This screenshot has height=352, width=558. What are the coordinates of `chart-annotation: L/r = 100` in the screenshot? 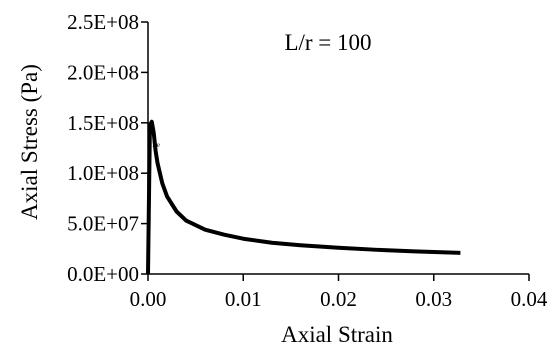 It's located at (327, 42).